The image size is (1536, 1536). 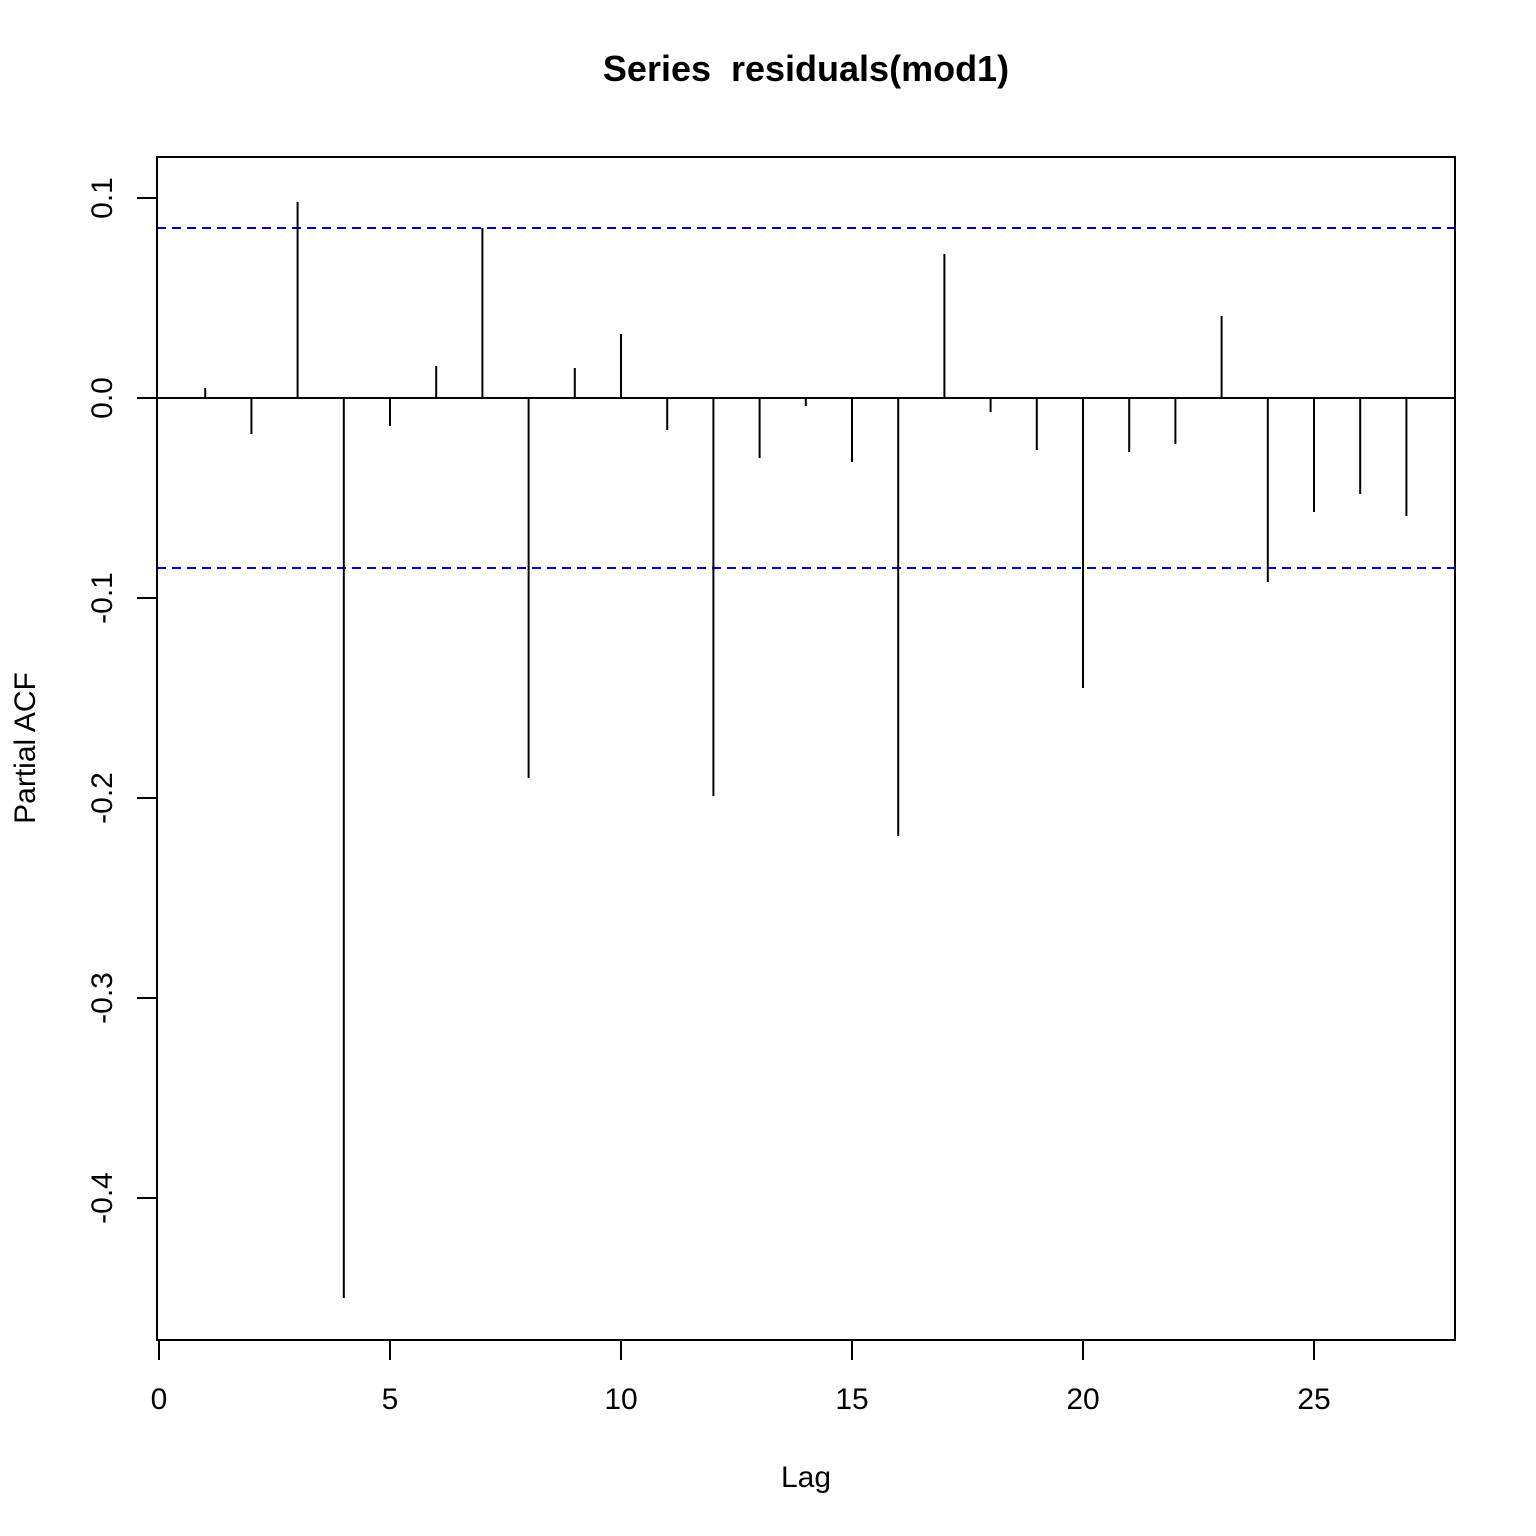 I want to click on y-tick-label: -0.4, so click(x=102, y=1198).